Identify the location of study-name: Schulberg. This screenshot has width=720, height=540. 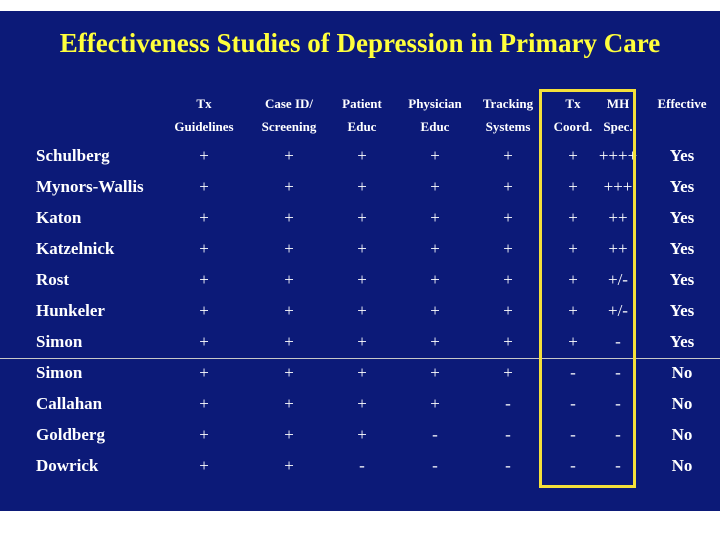
(73, 155).